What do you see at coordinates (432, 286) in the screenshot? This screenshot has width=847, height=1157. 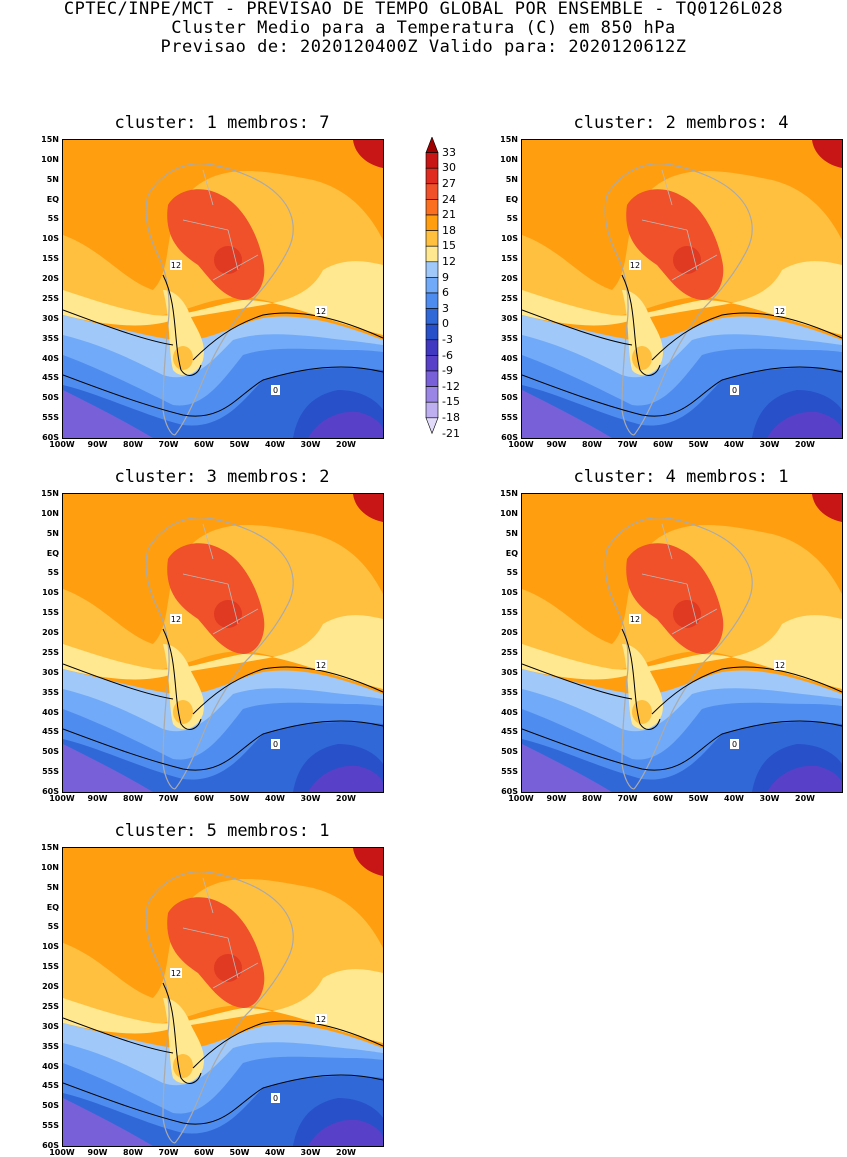 I see `colorbar-graphic` at bounding box center [432, 286].